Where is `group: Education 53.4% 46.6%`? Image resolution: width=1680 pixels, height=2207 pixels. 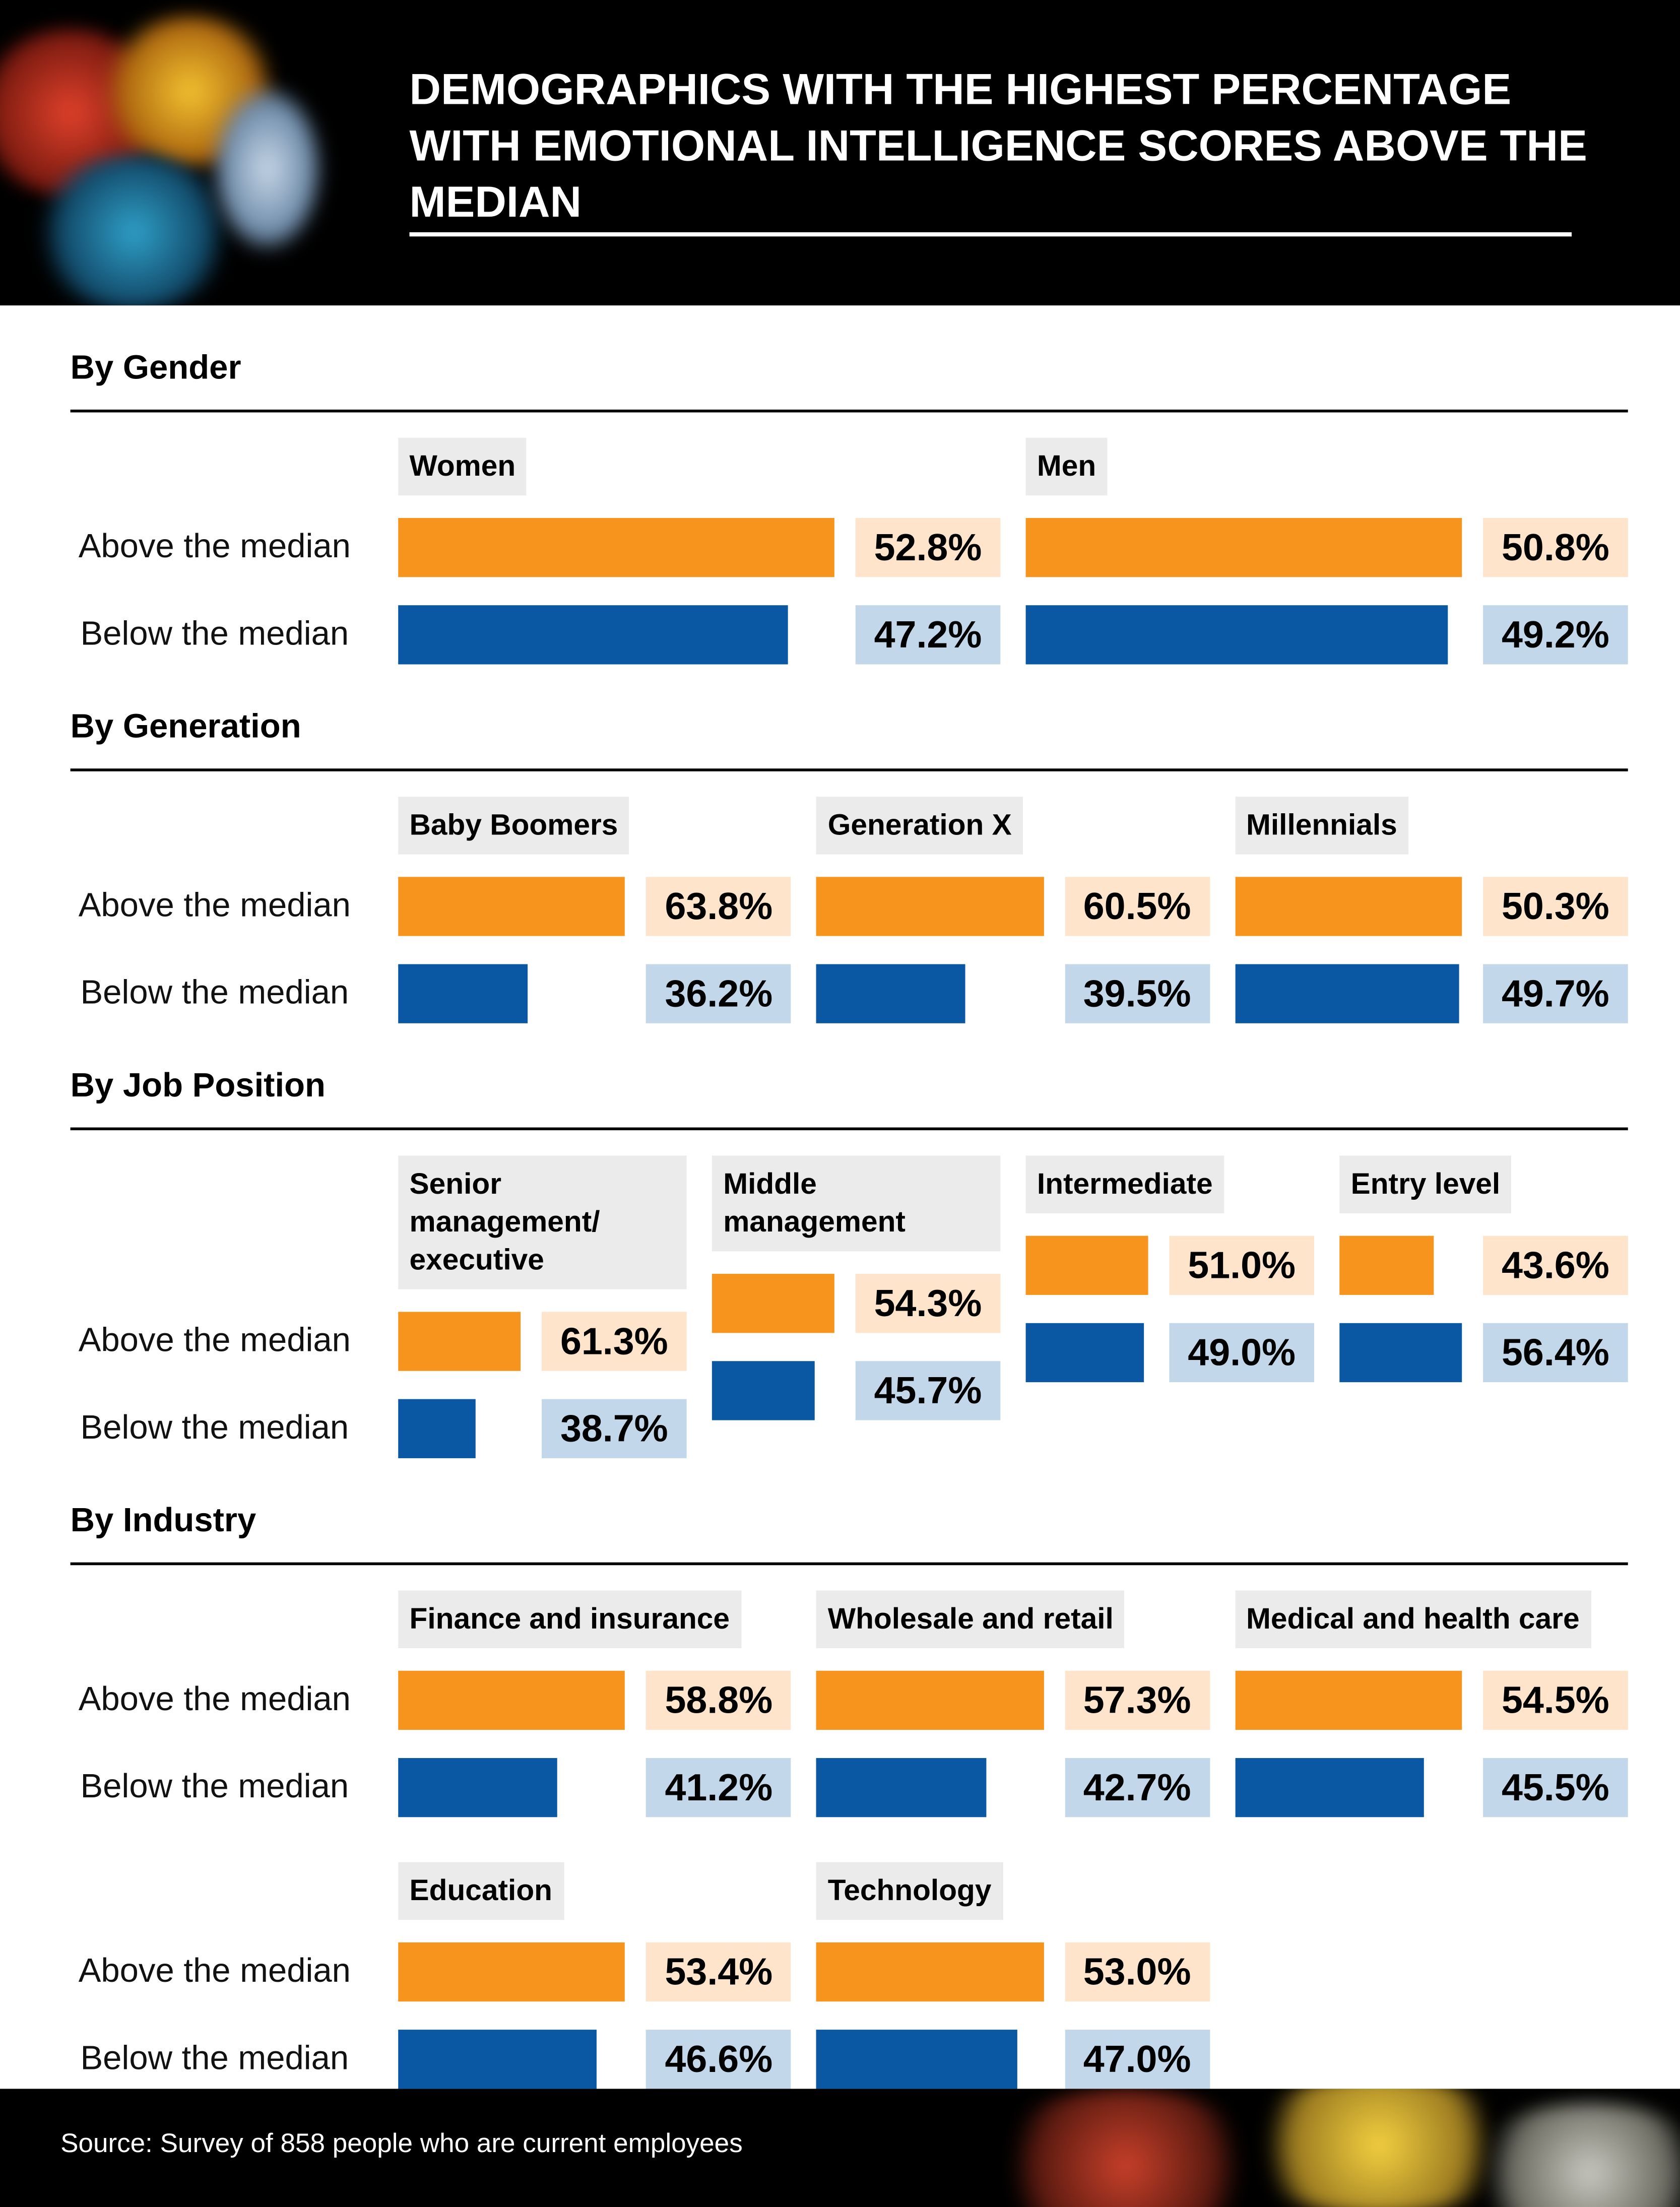
group: Education 53.4% 46.6% is located at coordinates (595, 1976).